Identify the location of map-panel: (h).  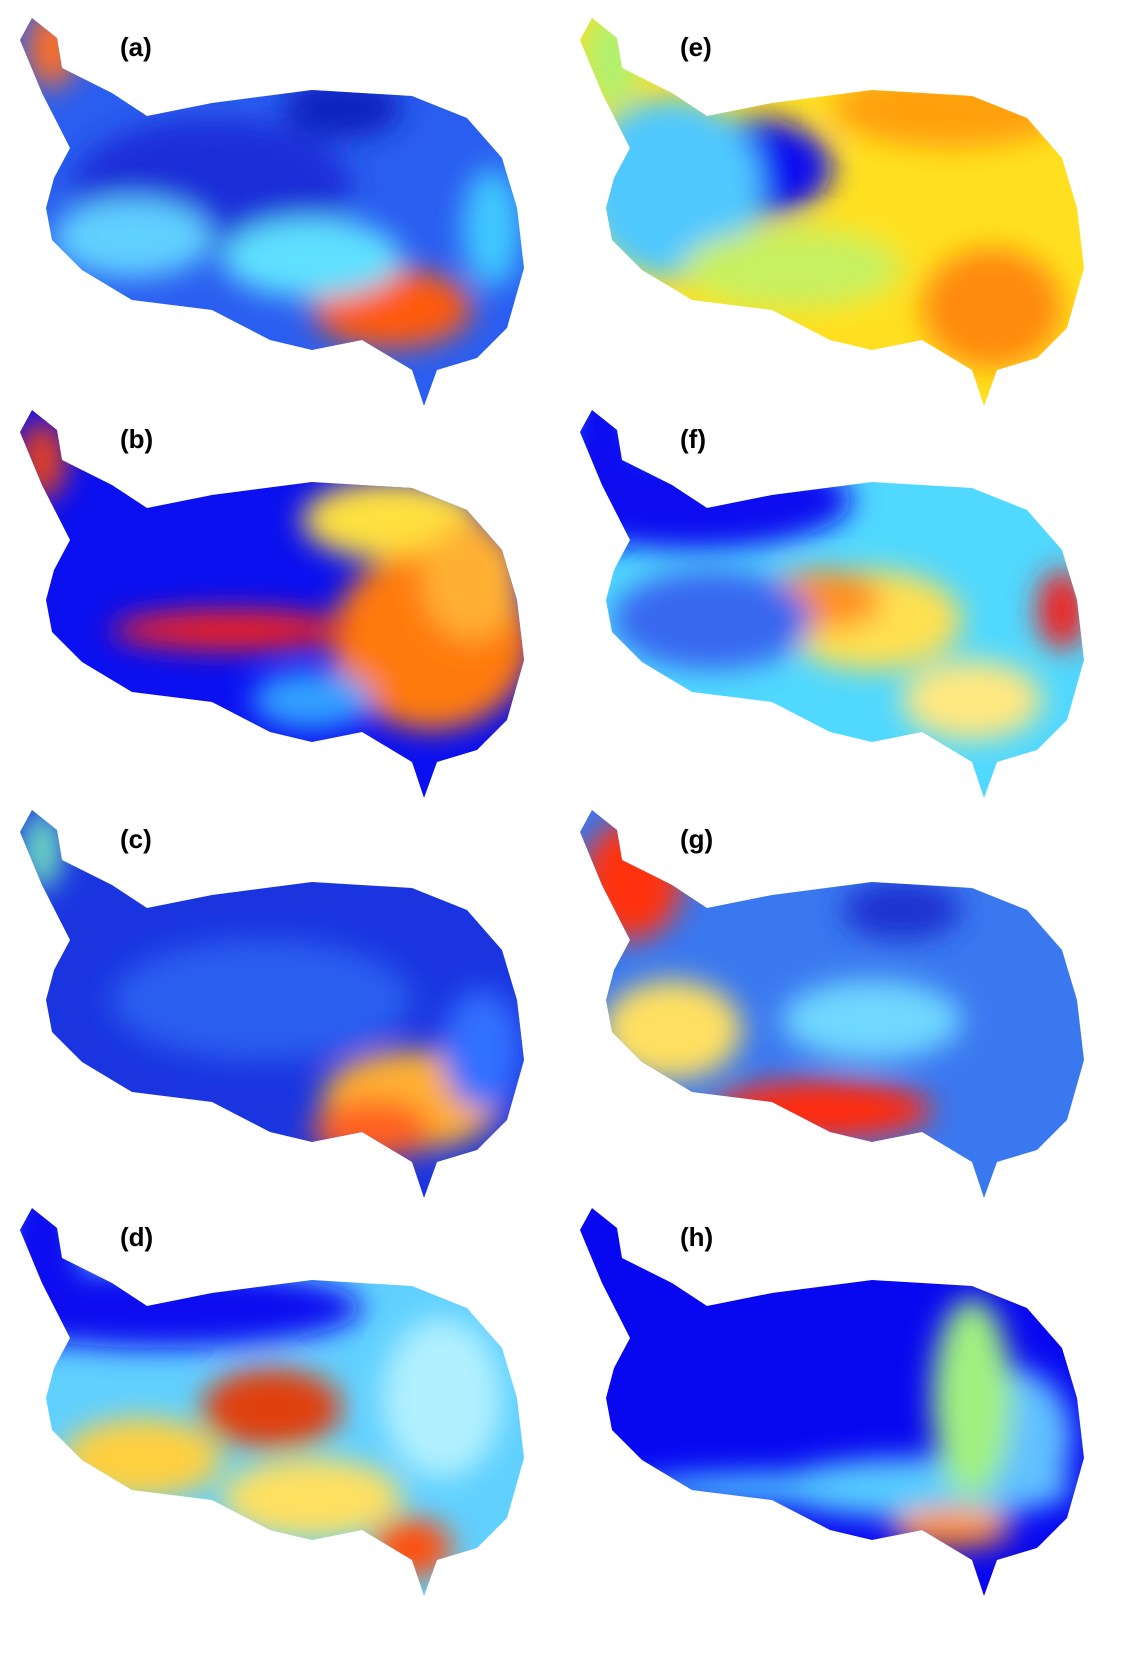
(832, 1402).